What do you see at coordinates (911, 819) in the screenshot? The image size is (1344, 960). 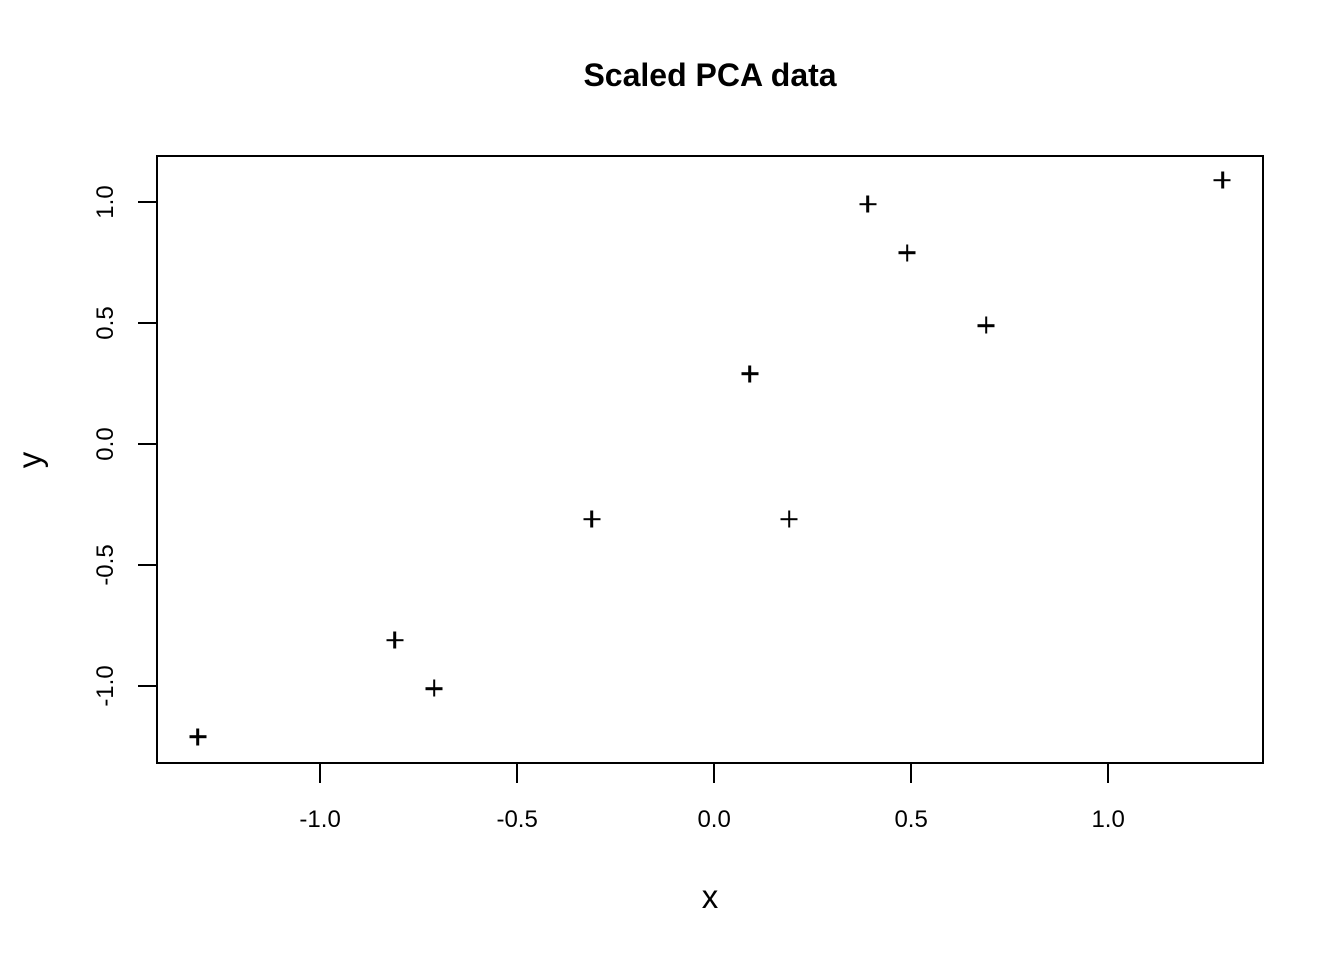 I see `x-axis-tick-label: 0.5` at bounding box center [911, 819].